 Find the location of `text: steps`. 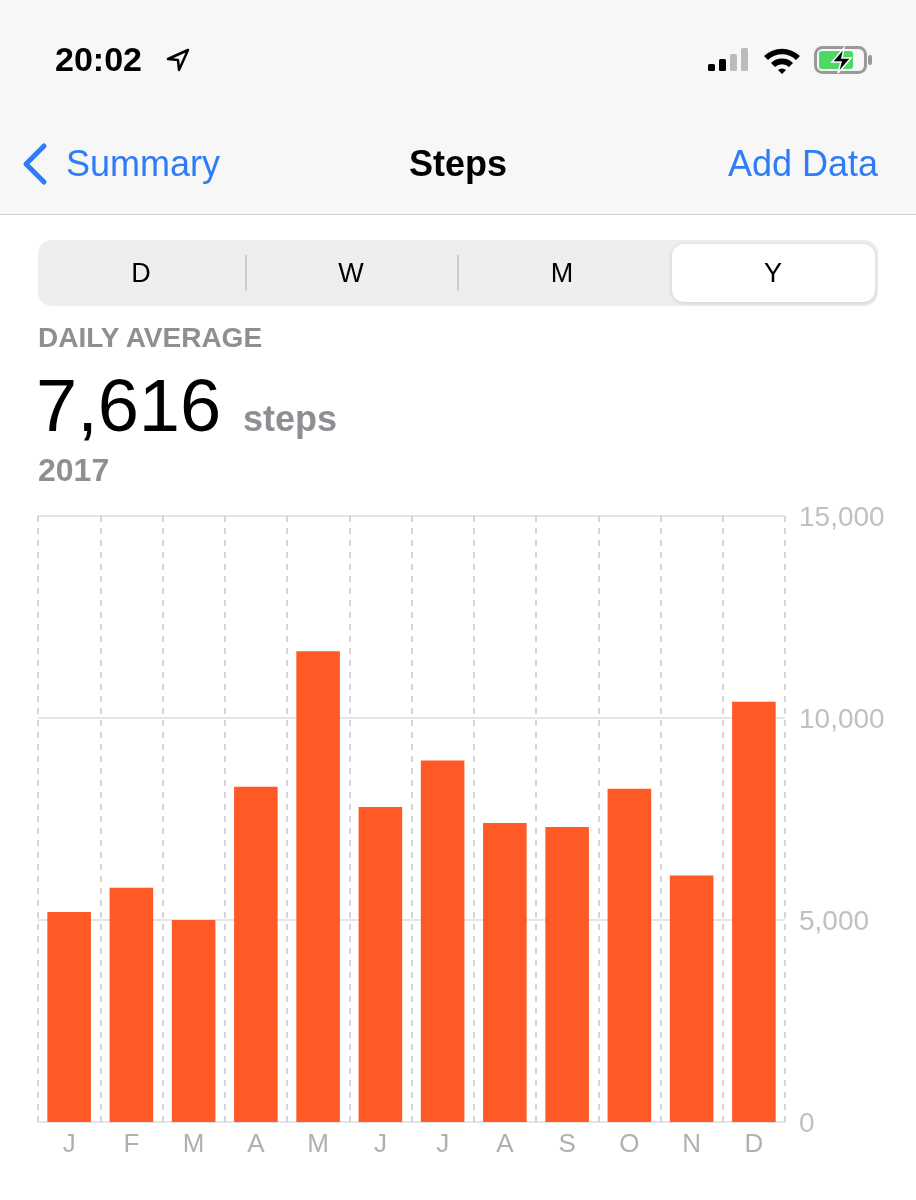

text: steps is located at coordinates (290, 419).